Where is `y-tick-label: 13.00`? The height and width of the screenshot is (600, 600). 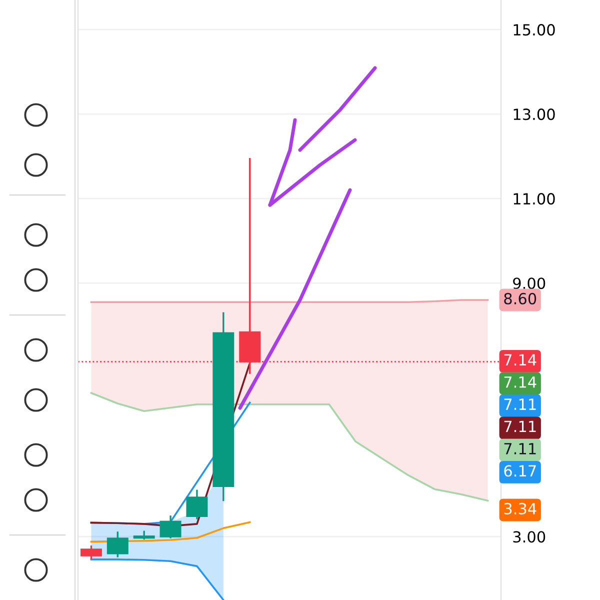 y-tick-label: 13.00 is located at coordinates (534, 114).